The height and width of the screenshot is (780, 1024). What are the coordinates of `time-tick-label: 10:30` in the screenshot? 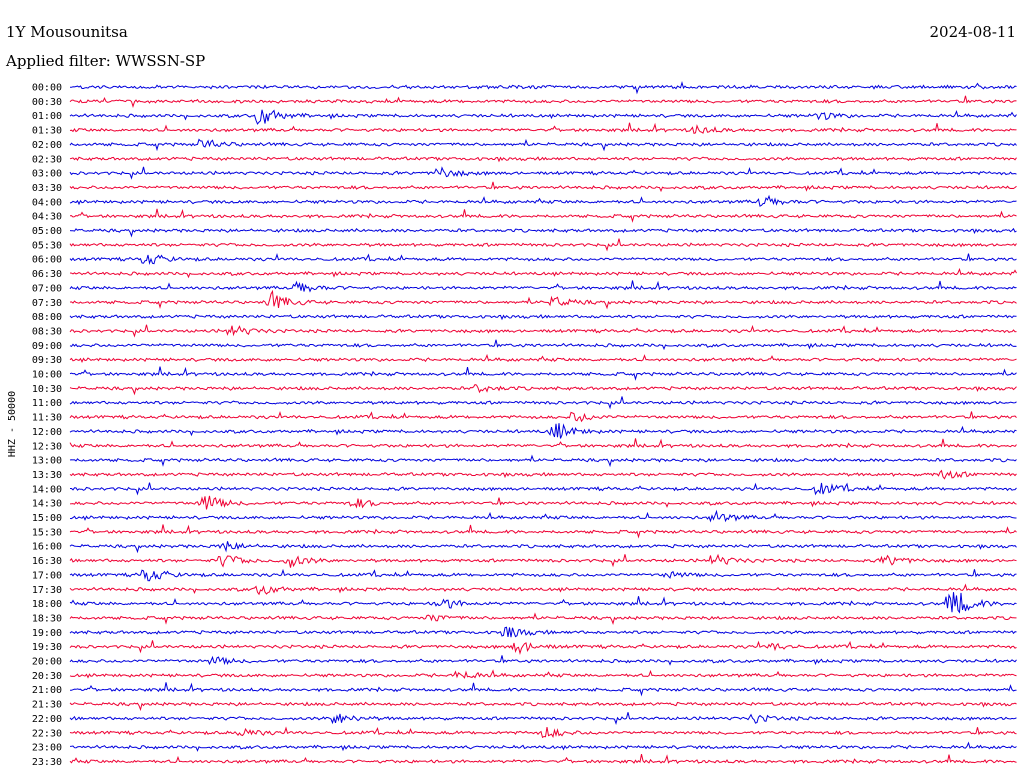 It's located at (47, 389).